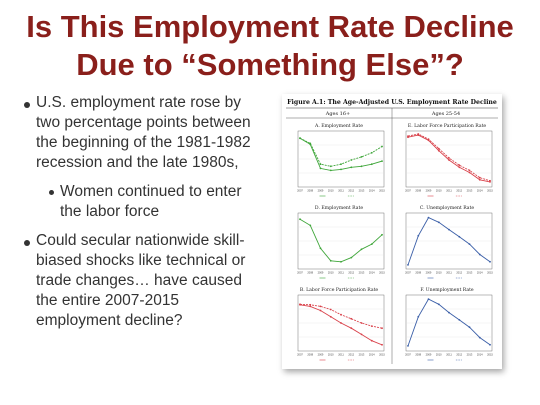  What do you see at coordinates (140, 240) in the screenshot?
I see `bullet-2-line-1: Could secular nationwide skill-` at bounding box center [140, 240].